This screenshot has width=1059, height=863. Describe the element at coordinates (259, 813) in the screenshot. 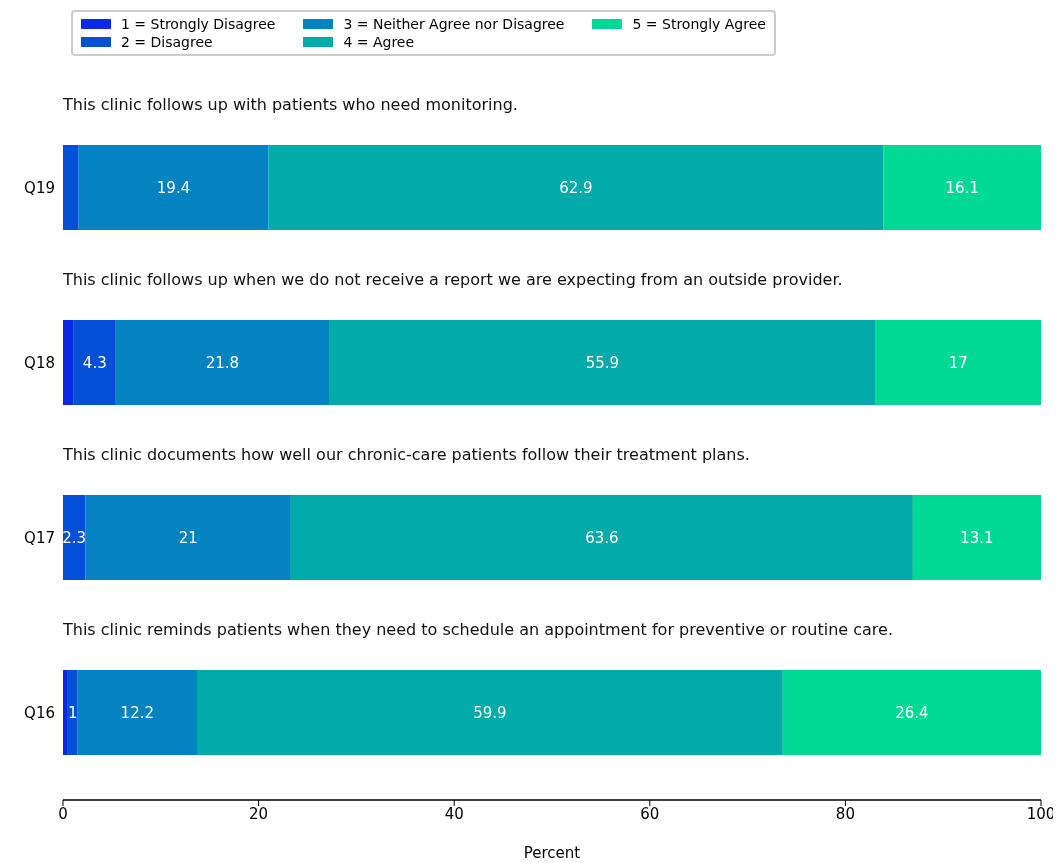

I see `x-tick-label: 20` at that location.